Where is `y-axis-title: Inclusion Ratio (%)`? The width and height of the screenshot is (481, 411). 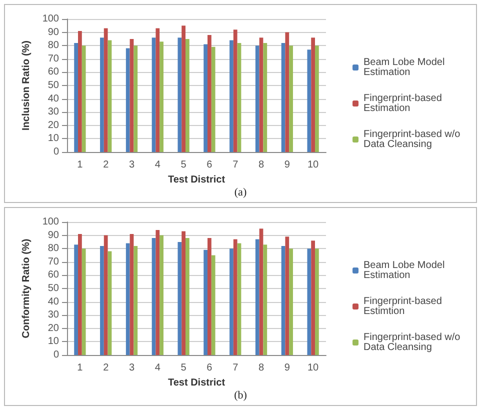 y-axis-title: Inclusion Ratio (%) is located at coordinates (26, 85).